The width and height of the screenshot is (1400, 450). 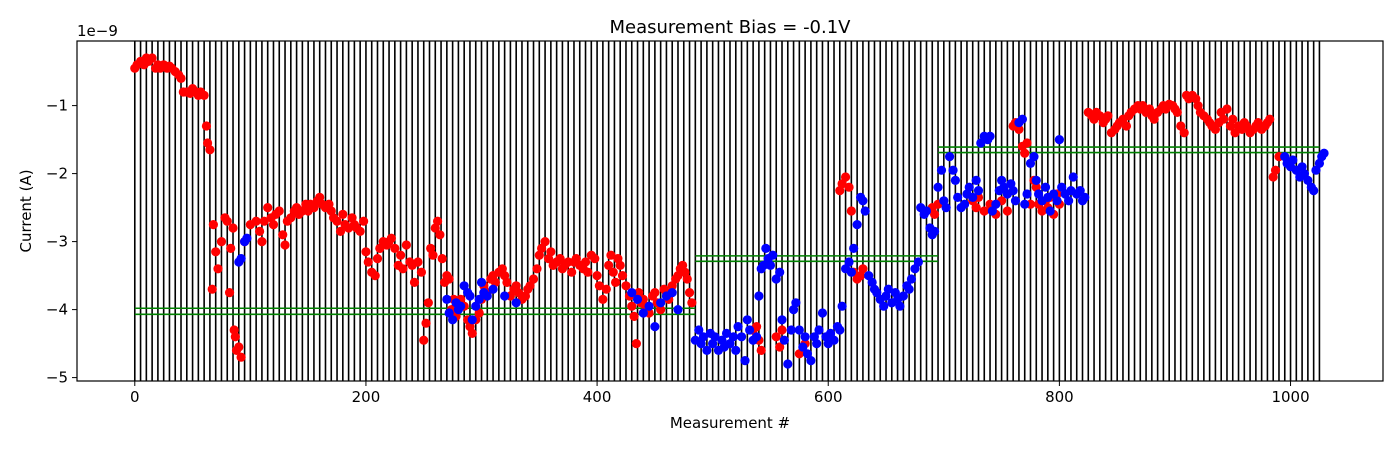 What do you see at coordinates (597, 397) in the screenshot?
I see `x-tick-label: 400` at bounding box center [597, 397].